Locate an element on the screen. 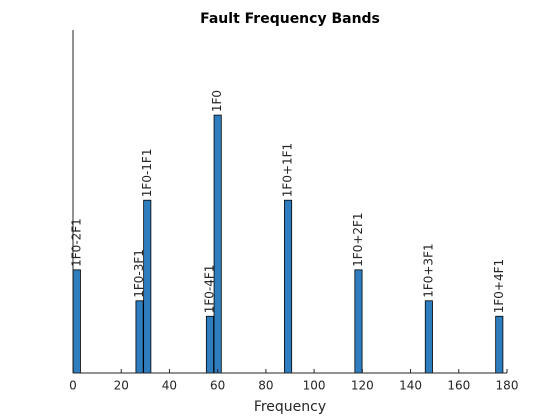  bar-label: 1F0+3F1 is located at coordinates (428, 270).